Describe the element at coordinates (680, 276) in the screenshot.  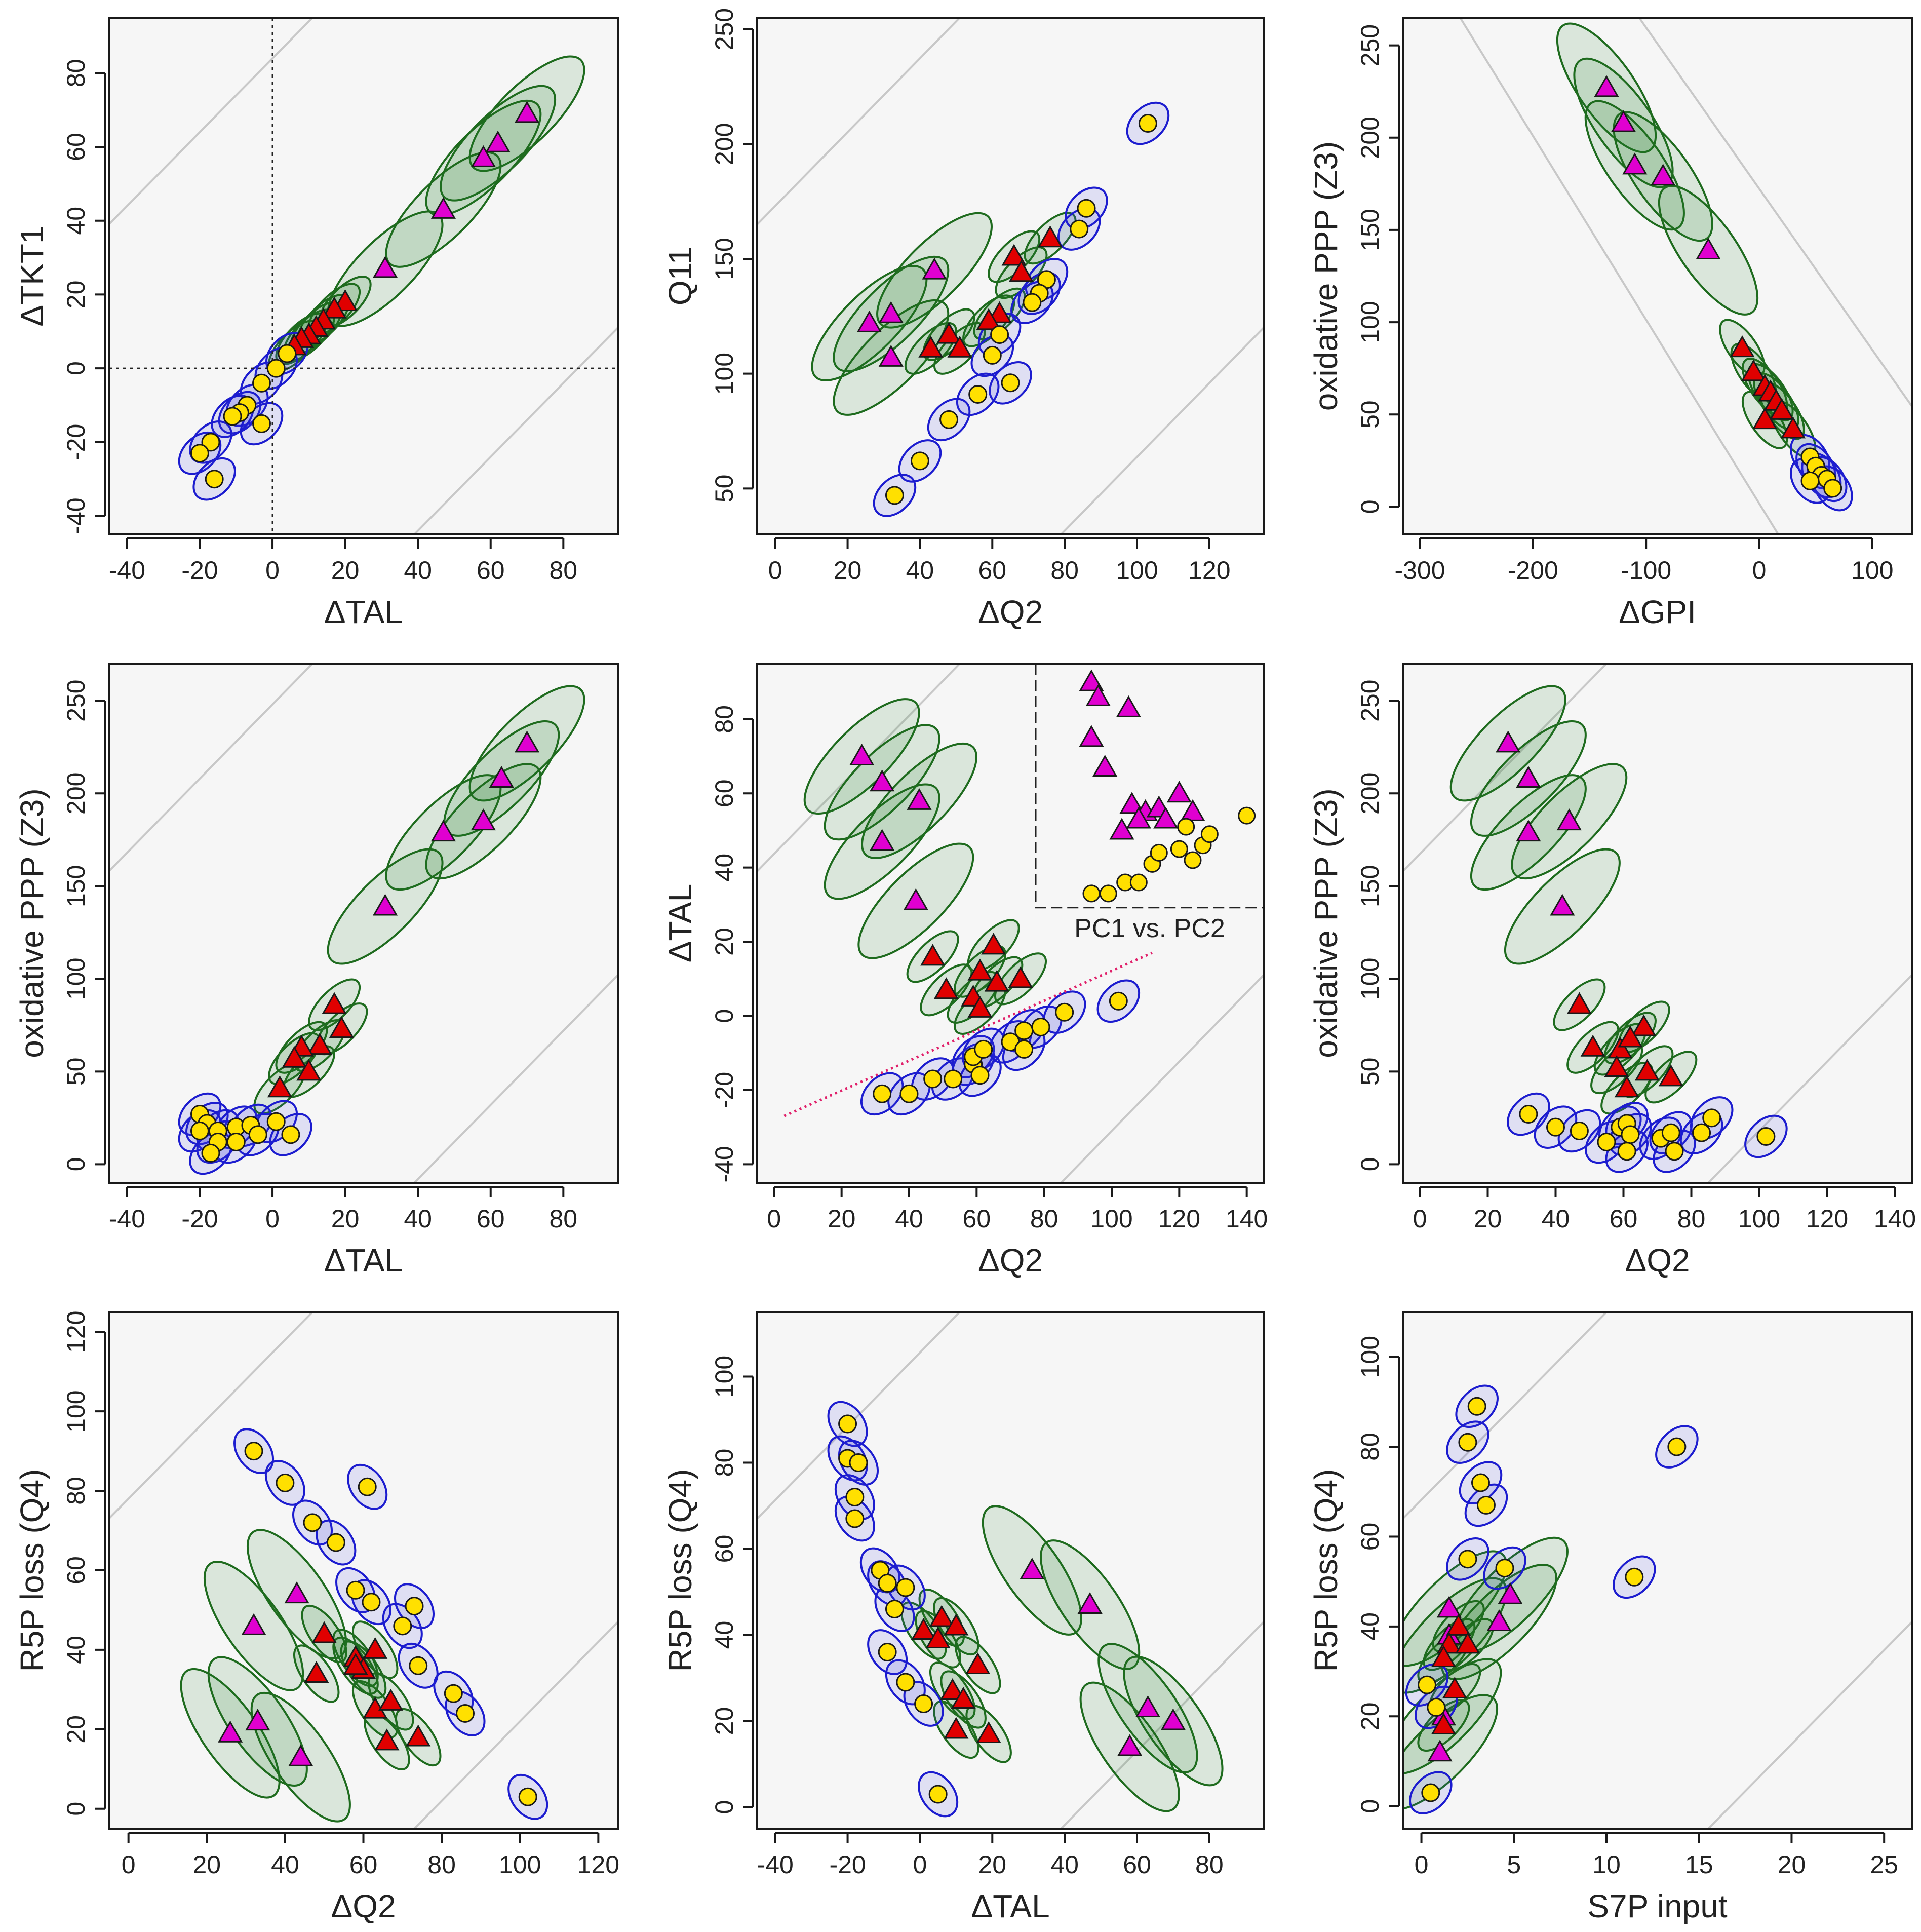
I see `y-axis-label: Q11` at that location.